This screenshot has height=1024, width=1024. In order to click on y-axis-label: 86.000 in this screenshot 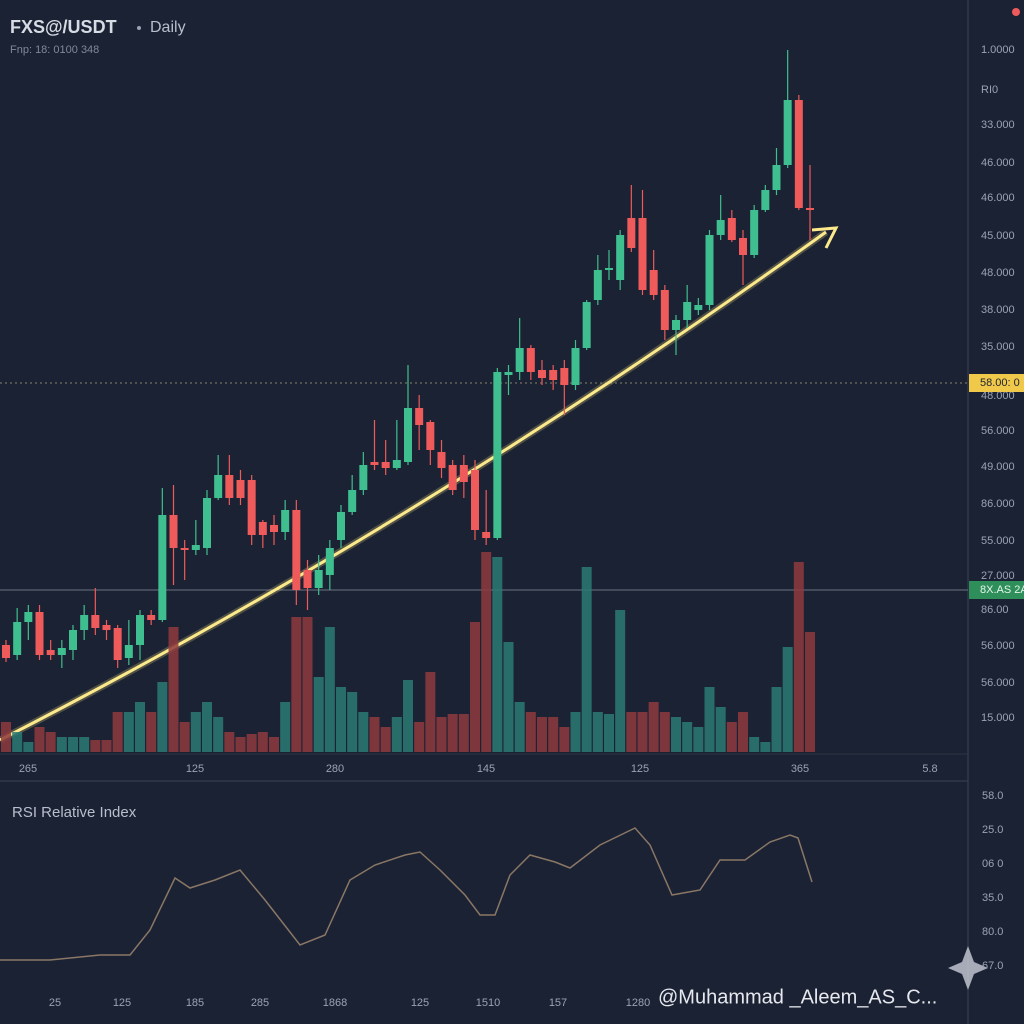, I will do `click(998, 504)`.